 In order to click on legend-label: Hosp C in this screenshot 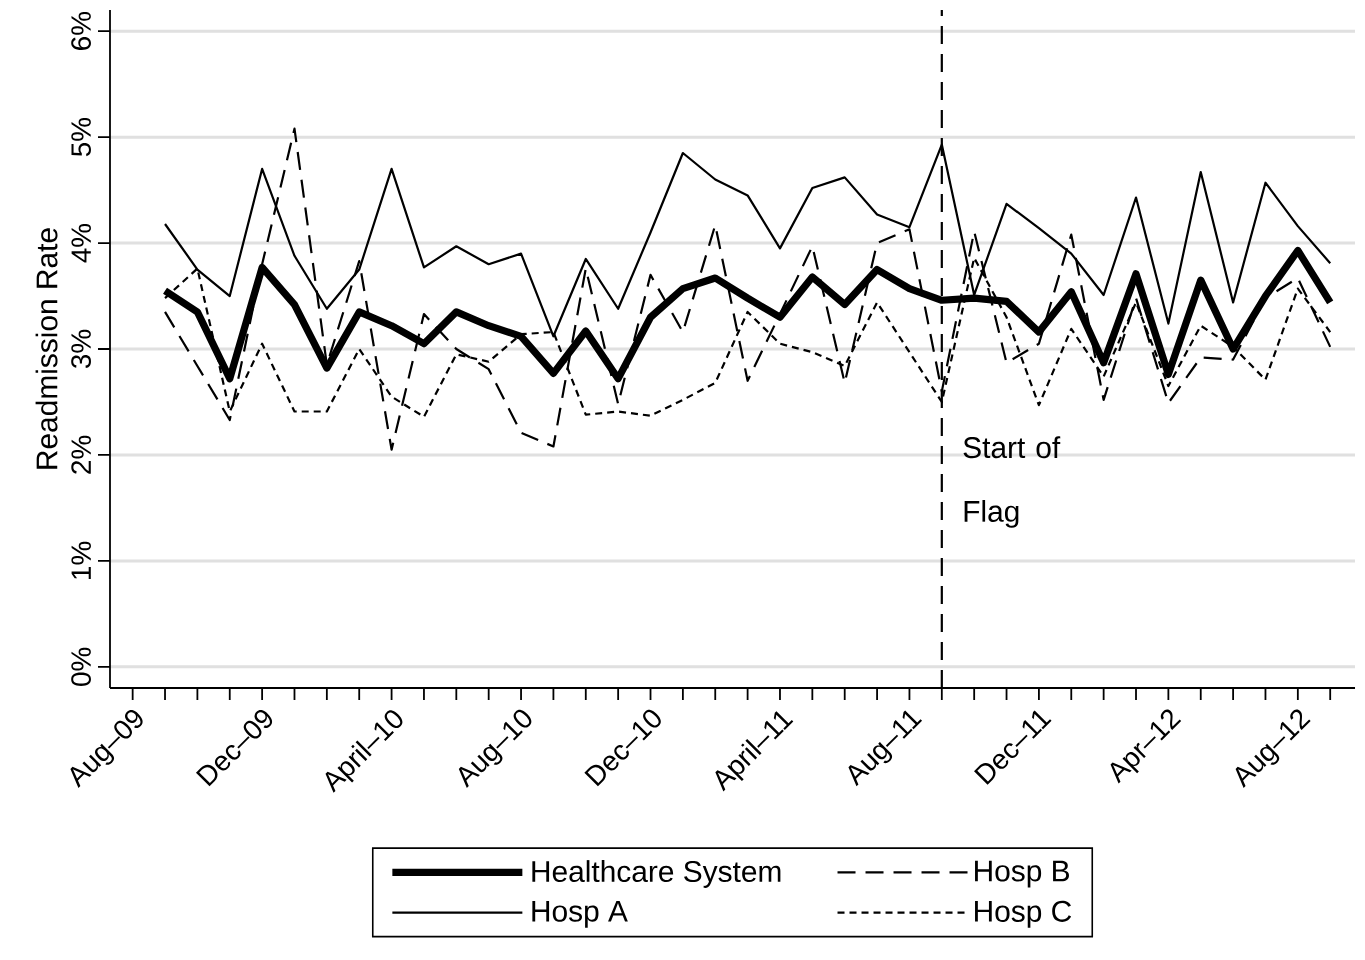, I will do `click(1023, 914)`.